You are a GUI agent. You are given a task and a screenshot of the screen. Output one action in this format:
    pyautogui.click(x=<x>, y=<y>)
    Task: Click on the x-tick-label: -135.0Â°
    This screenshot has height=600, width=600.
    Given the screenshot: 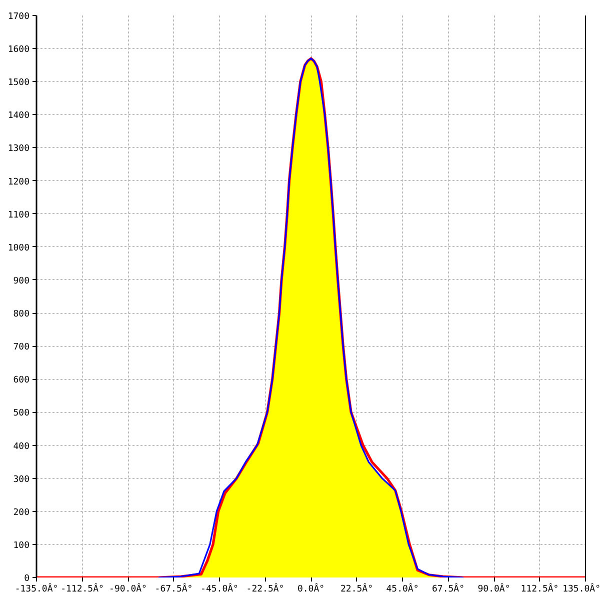 What is the action you would take?
    pyautogui.click(x=36, y=588)
    